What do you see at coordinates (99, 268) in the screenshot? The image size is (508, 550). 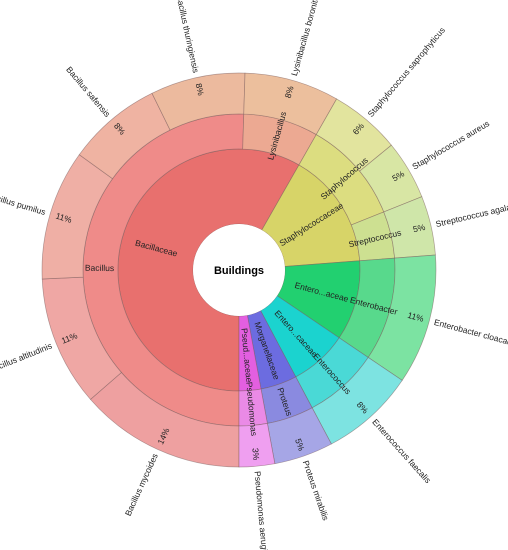 I see `genus-label-bacillus: Bacillus` at bounding box center [99, 268].